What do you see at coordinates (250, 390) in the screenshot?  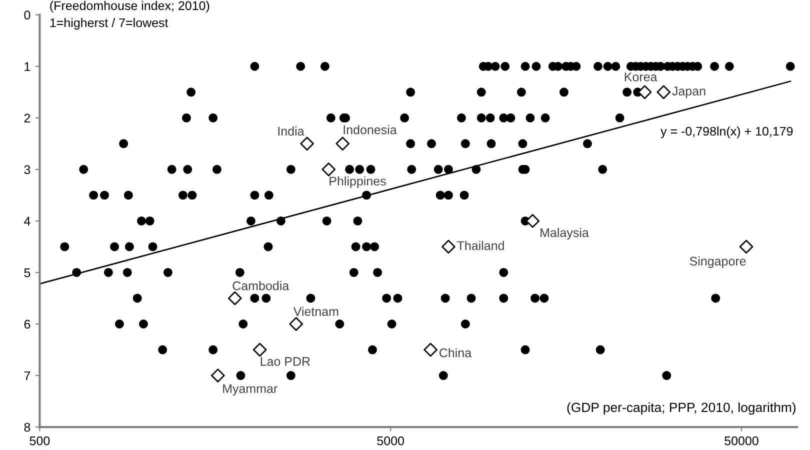 I see `annotation: Myammar` at bounding box center [250, 390].